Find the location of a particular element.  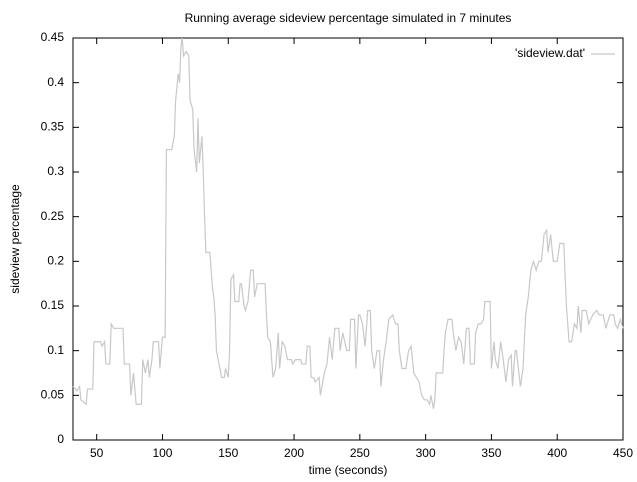

x-tick-label: 350 is located at coordinates (491, 453).